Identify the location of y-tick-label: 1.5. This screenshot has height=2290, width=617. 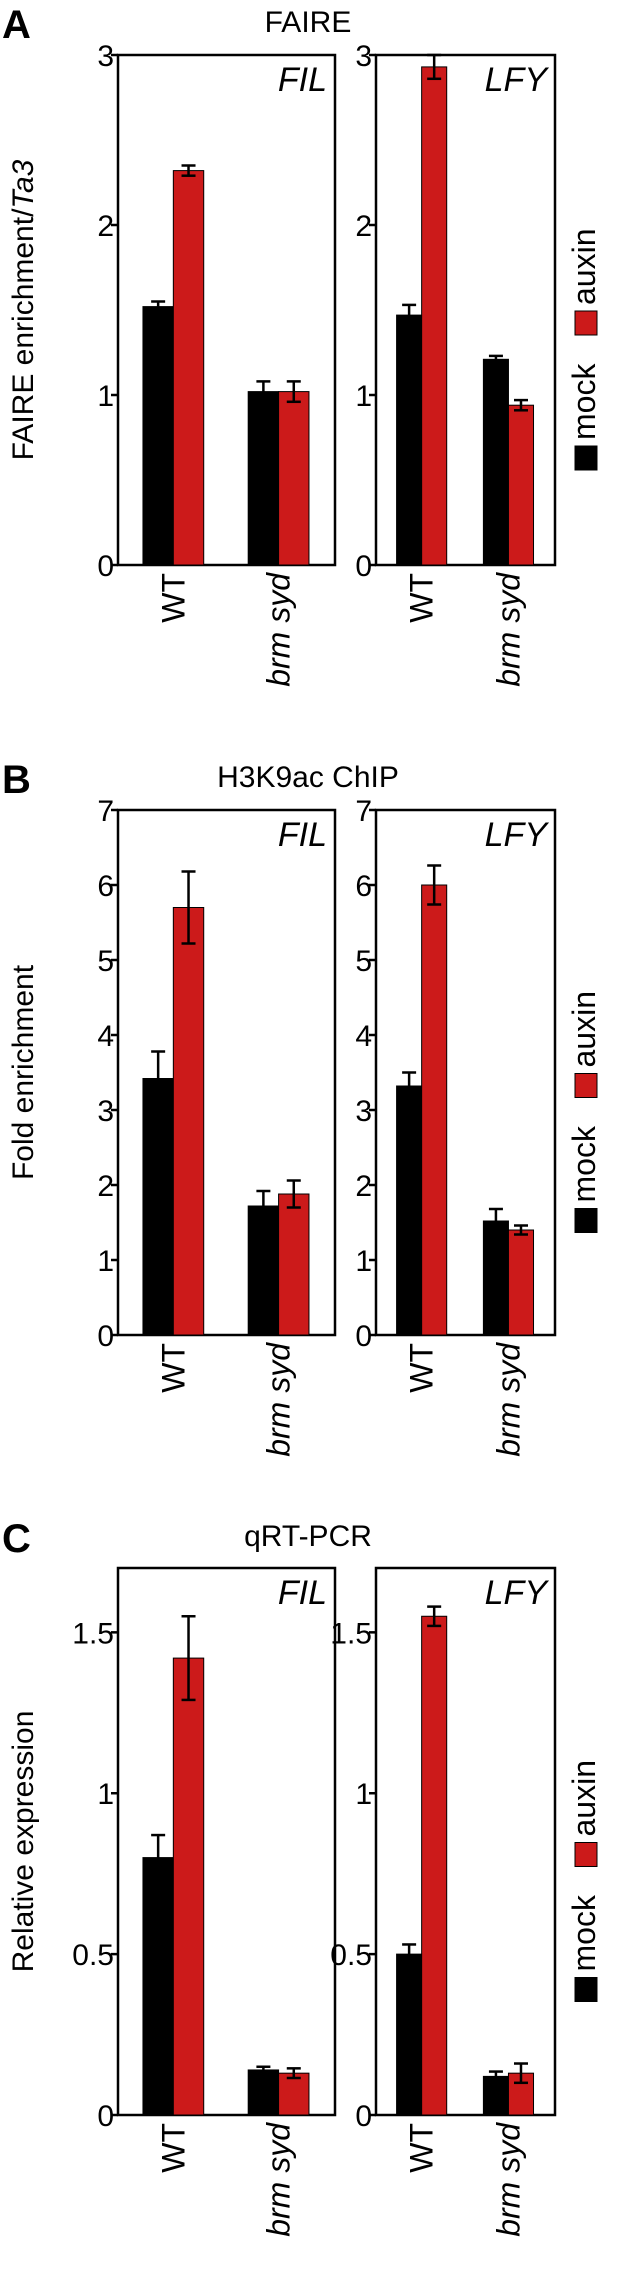
(93, 1633).